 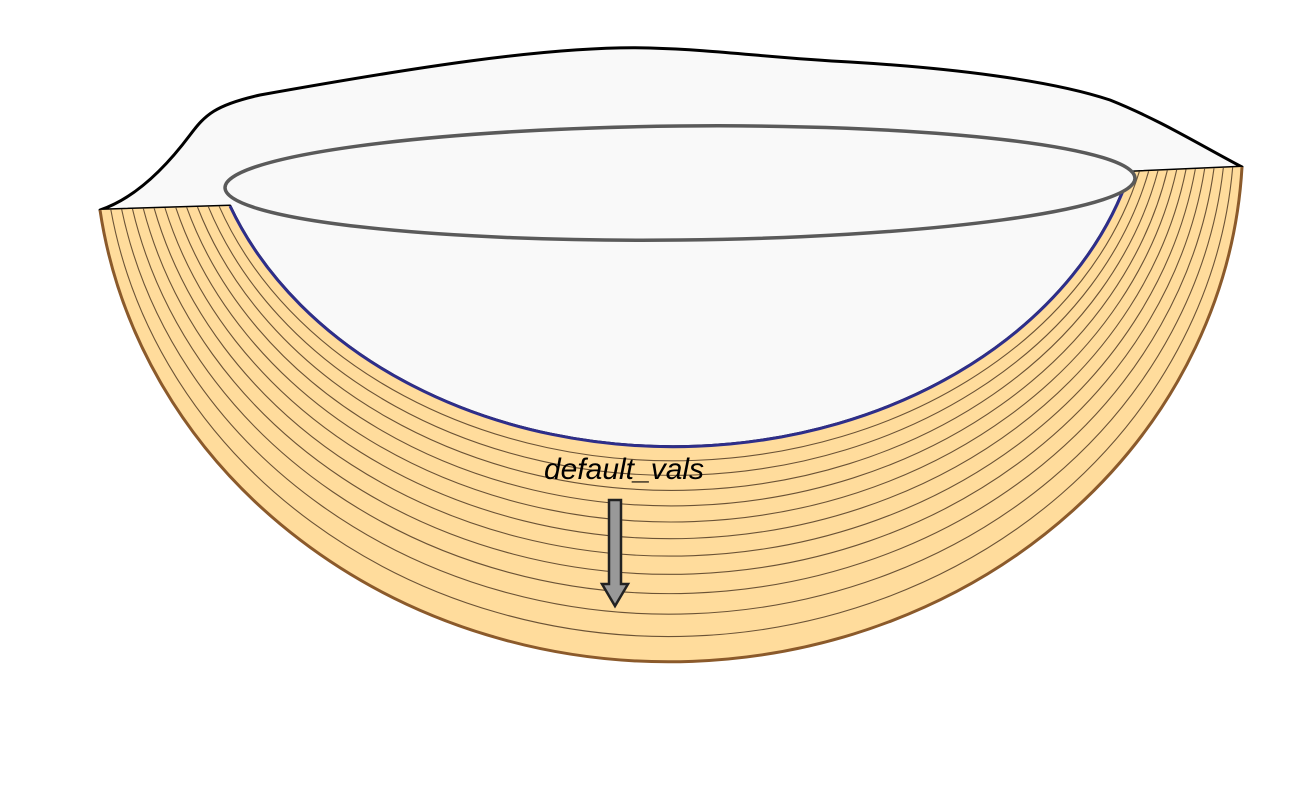 What do you see at coordinates (680, 183) in the screenshot?
I see `rim-ellipse` at bounding box center [680, 183].